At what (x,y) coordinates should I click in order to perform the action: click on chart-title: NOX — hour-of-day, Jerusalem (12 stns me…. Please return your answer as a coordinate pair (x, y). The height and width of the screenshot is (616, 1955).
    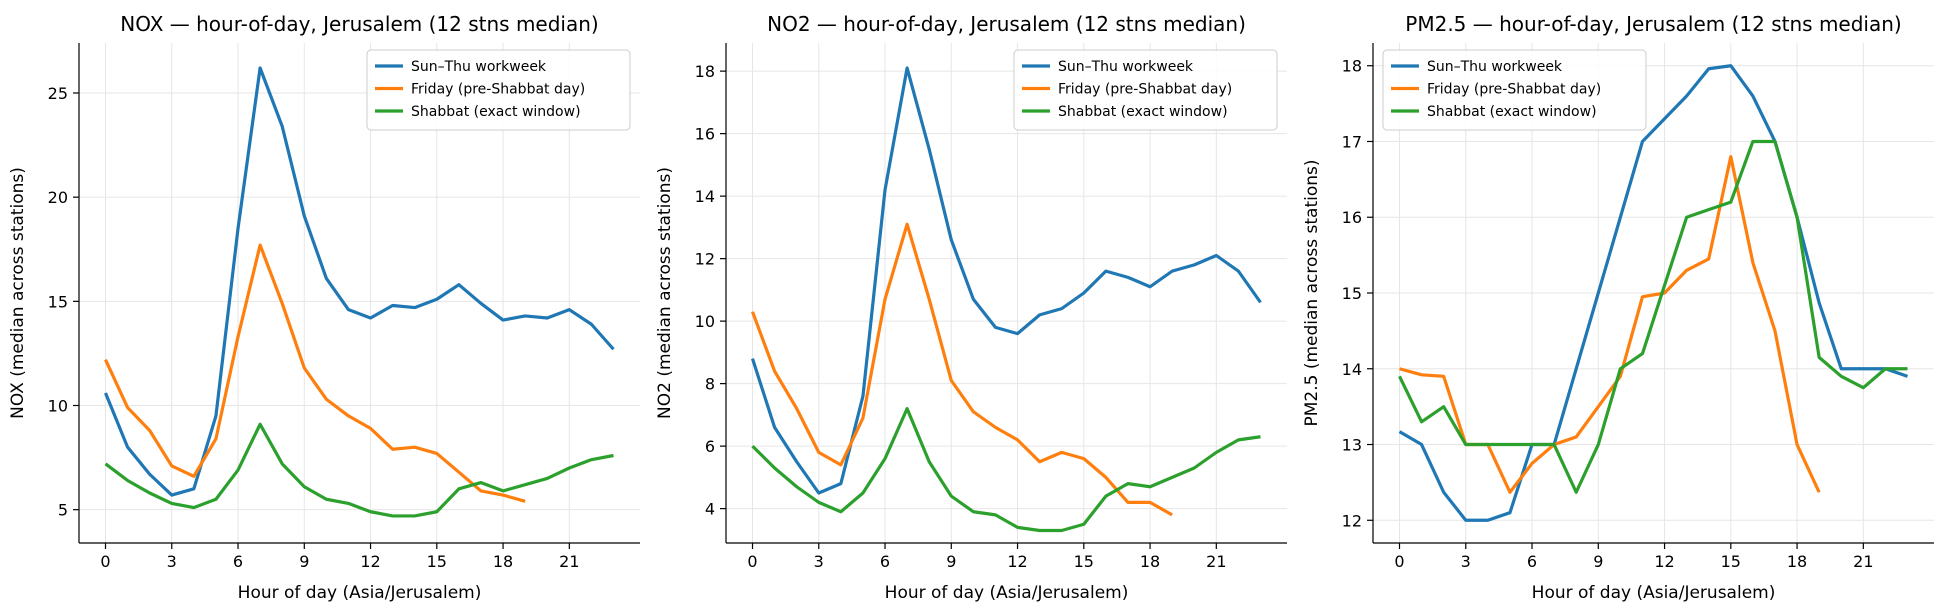
    Looking at the image, I should click on (359, 24).